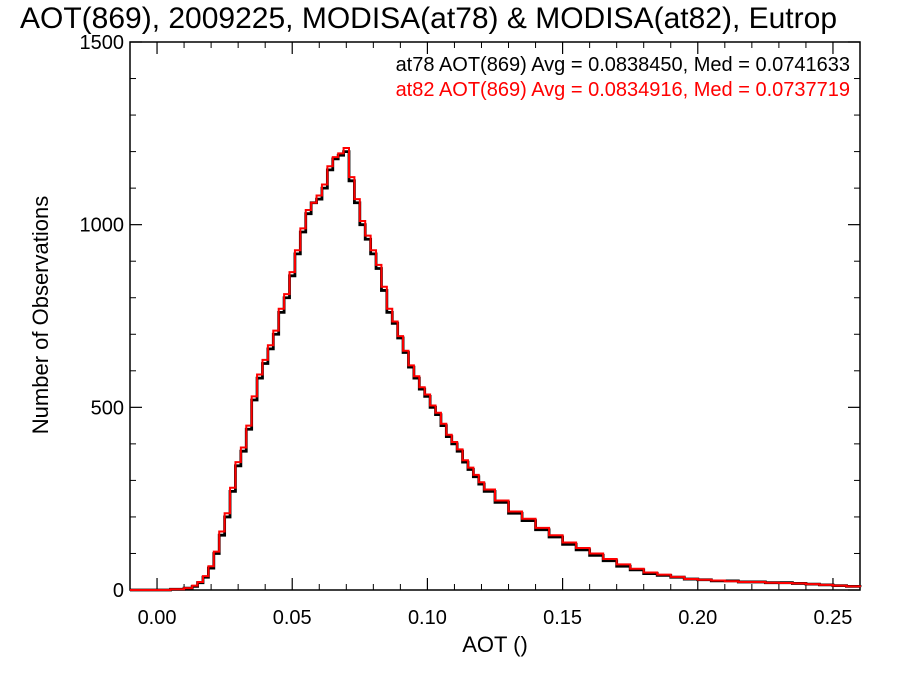 The height and width of the screenshot is (675, 900). What do you see at coordinates (697, 618) in the screenshot?
I see `x-tick-label: 0.20` at bounding box center [697, 618].